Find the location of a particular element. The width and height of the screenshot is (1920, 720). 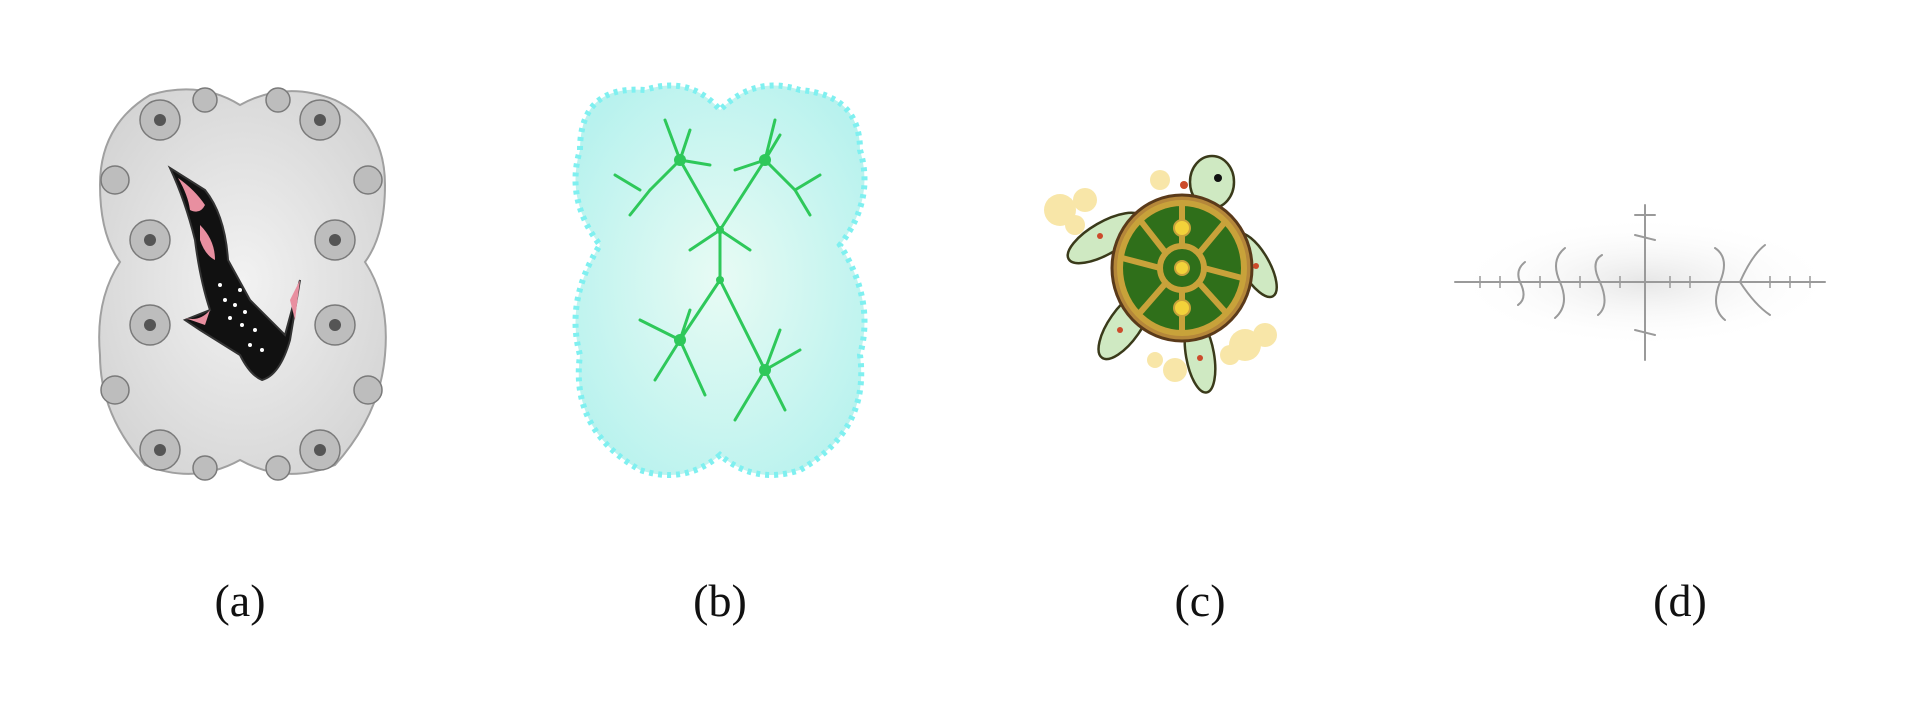

shark-icon is located at coordinates (234, 273).